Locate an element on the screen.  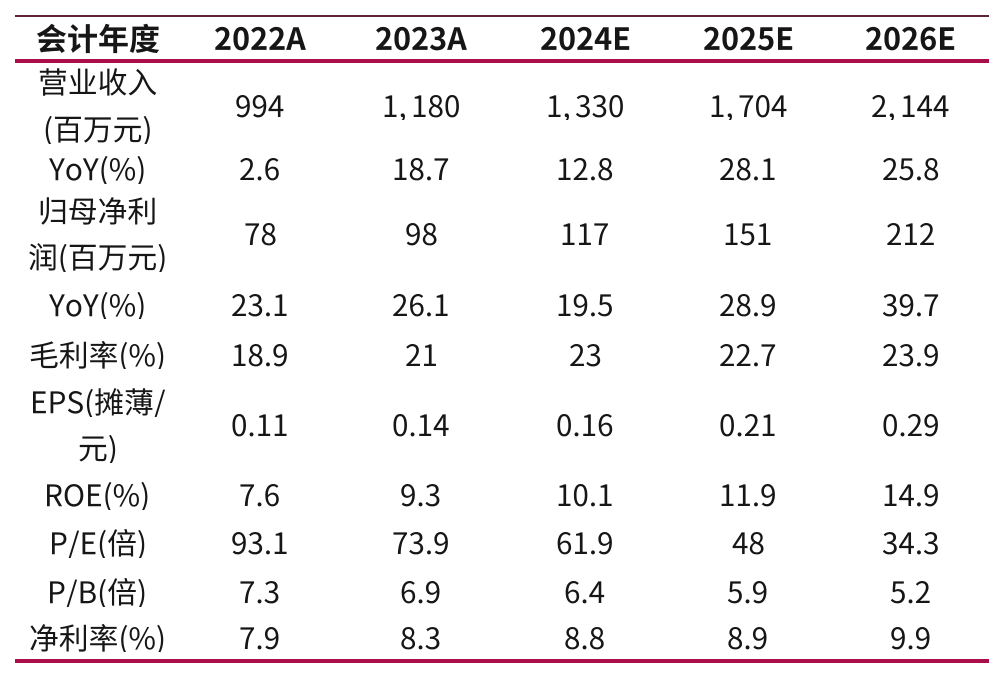
cell-r6-c1: 9.3 is located at coordinates (421, 495).